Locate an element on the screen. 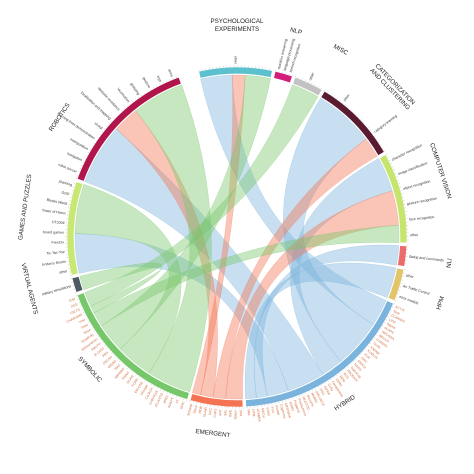 Image resolution: width=474 pixels, height=474 pixels. arc-cv is located at coordinates (393, 199).